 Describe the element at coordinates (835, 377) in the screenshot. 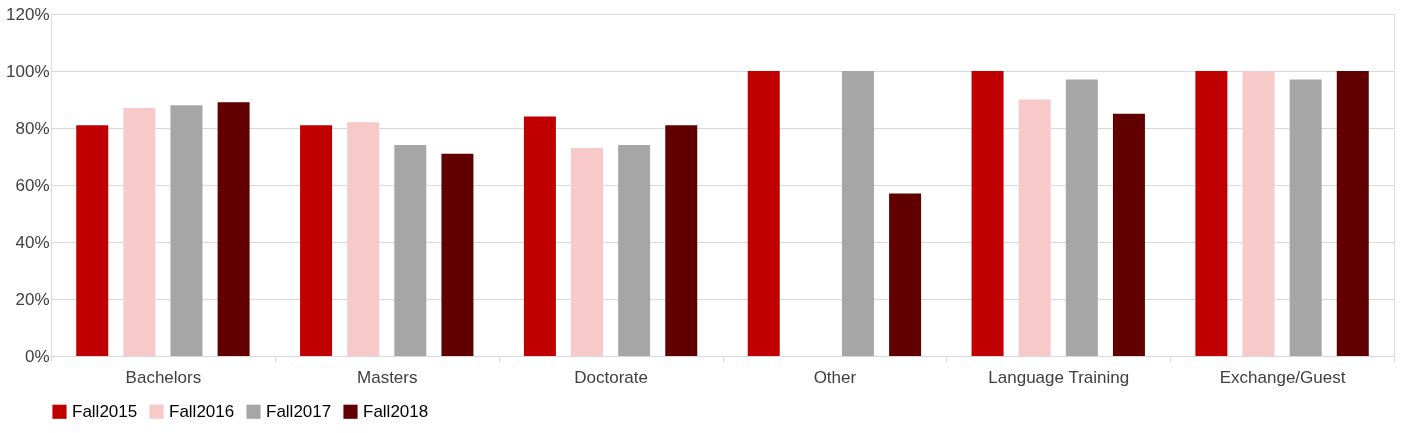

I see `x-tick-label: Other` at that location.